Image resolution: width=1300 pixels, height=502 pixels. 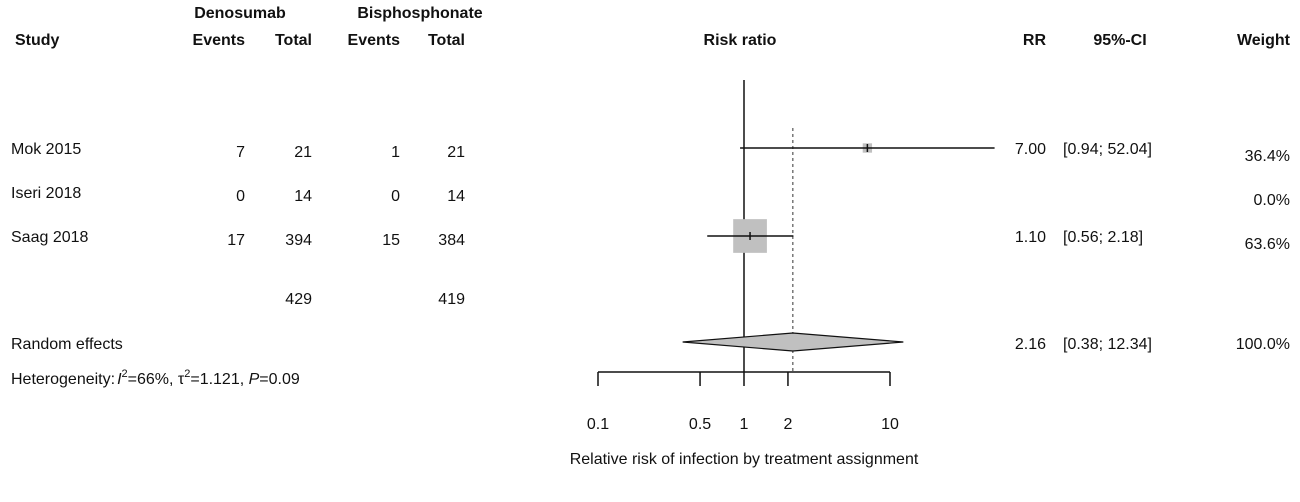 What do you see at coordinates (451, 240) in the screenshot?
I see `total-2: 384` at bounding box center [451, 240].